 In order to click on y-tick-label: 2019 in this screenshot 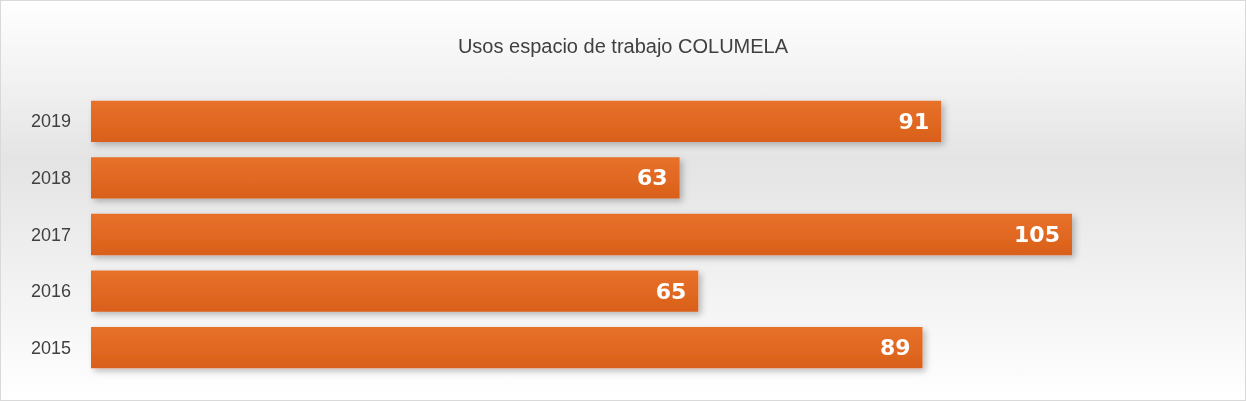, I will do `click(50, 121)`.